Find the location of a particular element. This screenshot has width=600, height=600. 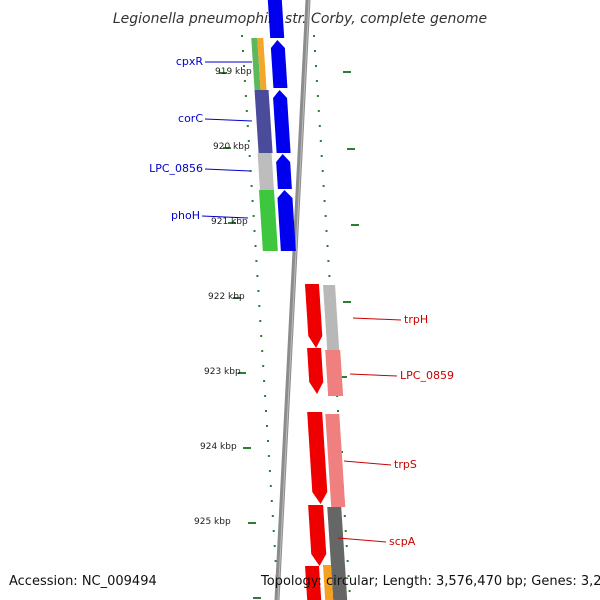

scale-label: 923 kbp is located at coordinates (222, 372).